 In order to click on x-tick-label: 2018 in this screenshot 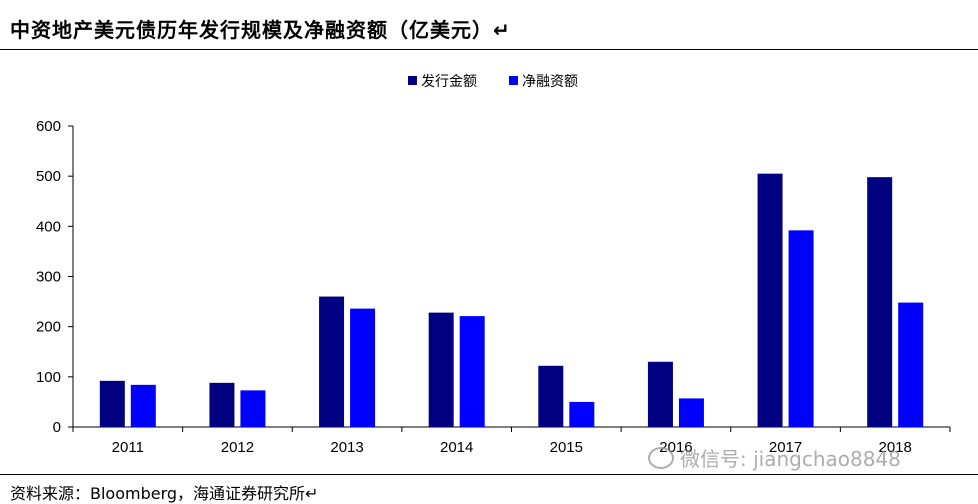, I will do `click(895, 447)`.